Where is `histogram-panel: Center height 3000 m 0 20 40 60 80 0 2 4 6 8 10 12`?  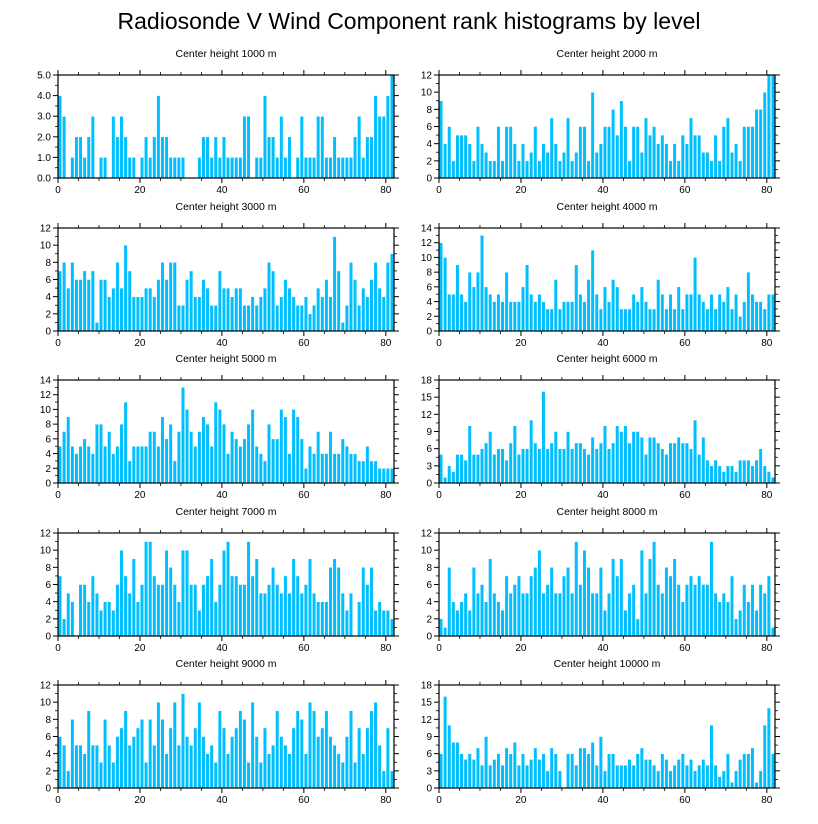 histogram-panel: Center height 3000 m 0 20 40 60 80 0 2 4 6 8 10 12 is located at coordinates (219, 275).